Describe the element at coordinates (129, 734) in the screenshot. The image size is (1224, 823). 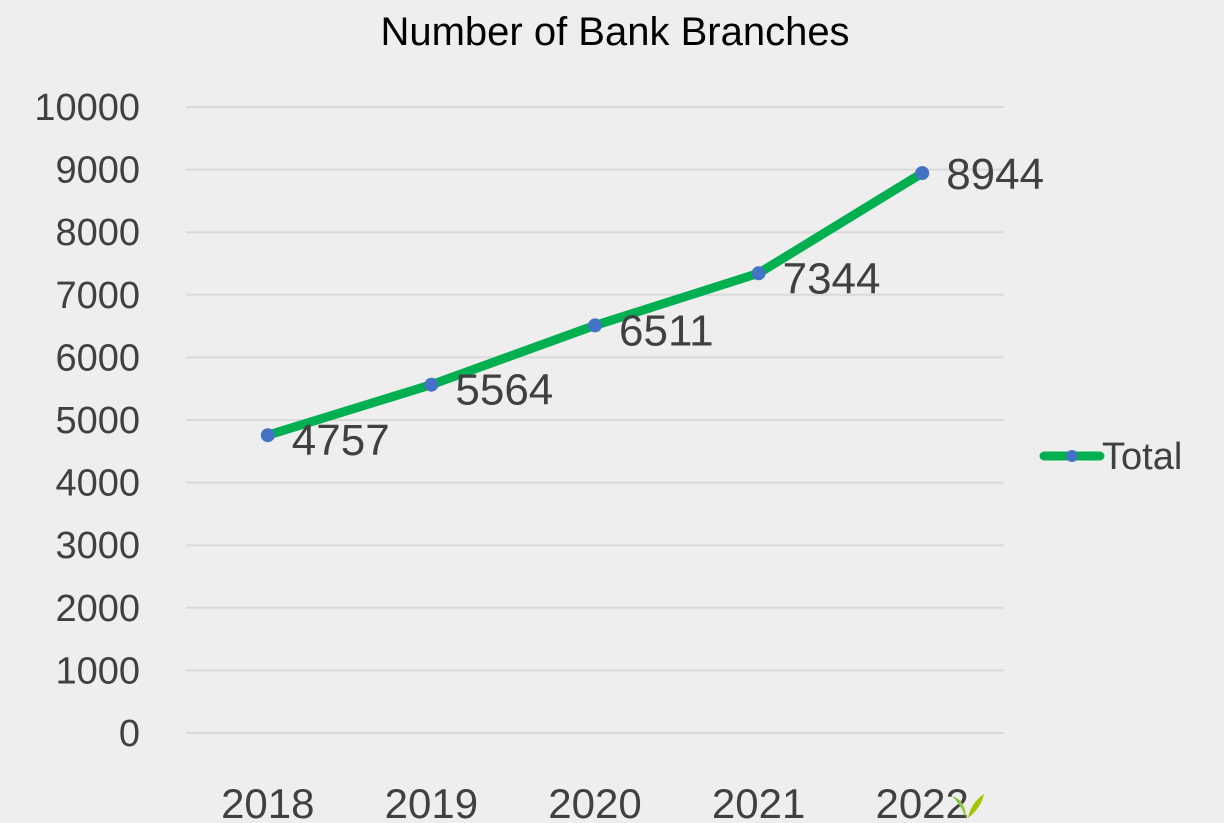
I see `y-tick-label: 0` at that location.